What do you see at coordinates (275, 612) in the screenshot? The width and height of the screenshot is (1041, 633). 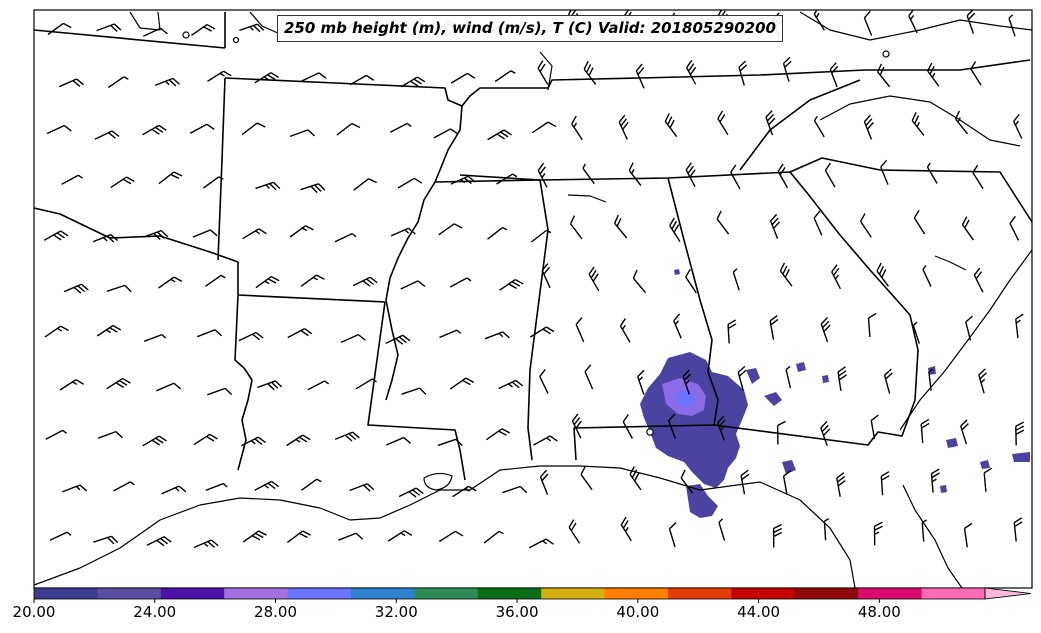 I see `colorbar-tick-label: 28.00` at bounding box center [275, 612].